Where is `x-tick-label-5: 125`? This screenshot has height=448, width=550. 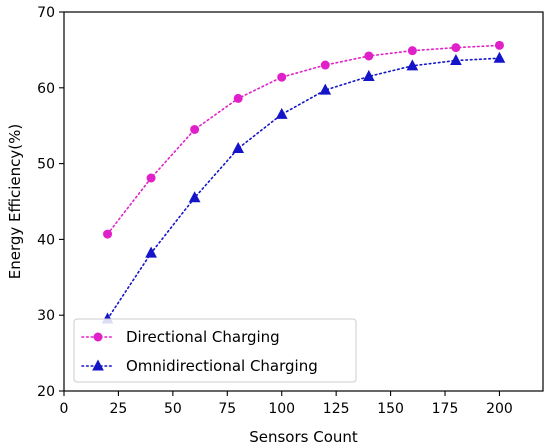
x-tick-label-5: 125 is located at coordinates (336, 409).